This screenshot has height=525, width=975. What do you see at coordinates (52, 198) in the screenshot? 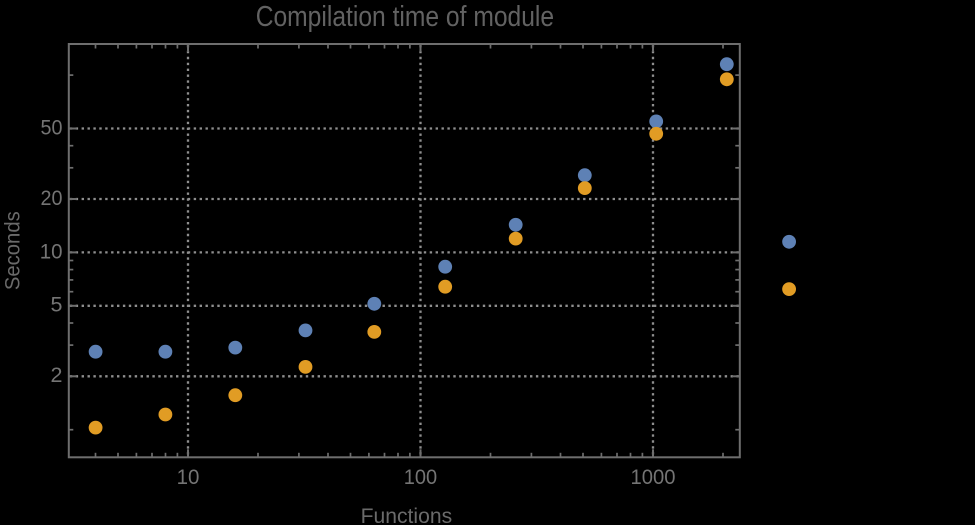
I see `svg-text: 20` at bounding box center [52, 198].